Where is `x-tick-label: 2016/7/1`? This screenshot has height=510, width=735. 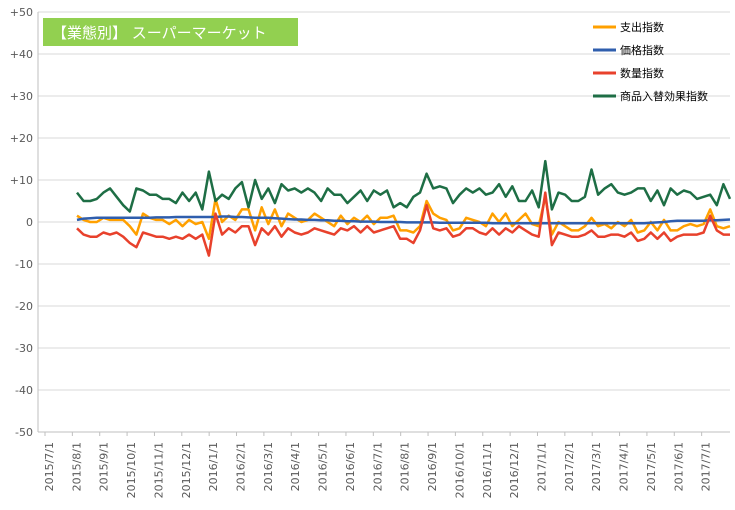
x-tick-label: 2016/7/1 is located at coordinates (377, 466).